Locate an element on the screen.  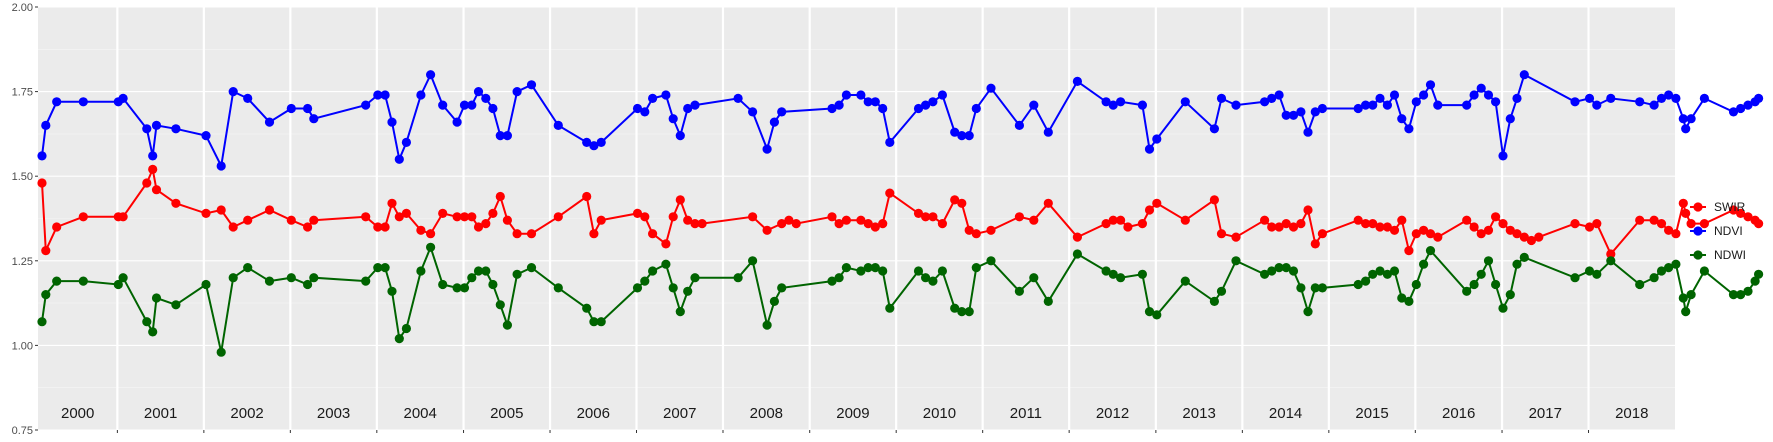
legend-key-marker is located at coordinates (1698, 207).